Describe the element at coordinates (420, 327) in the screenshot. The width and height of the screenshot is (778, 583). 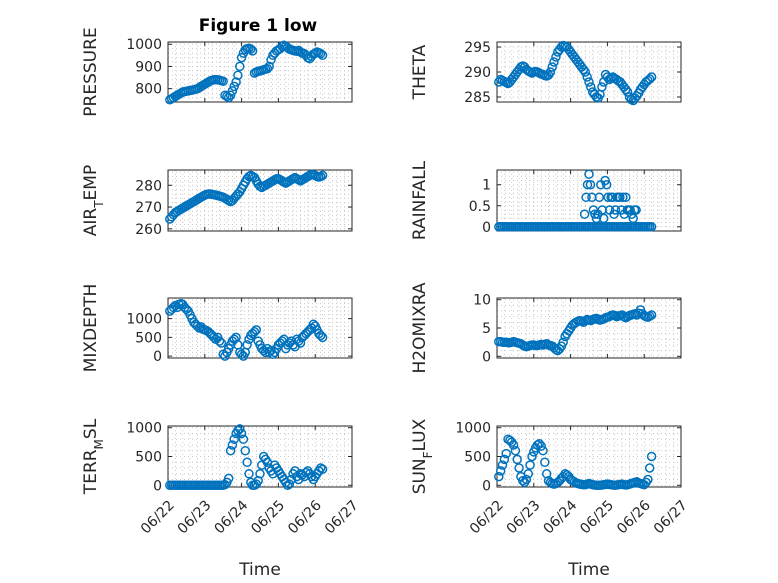
I see `y-axis-label: H2OMIXRA` at that location.